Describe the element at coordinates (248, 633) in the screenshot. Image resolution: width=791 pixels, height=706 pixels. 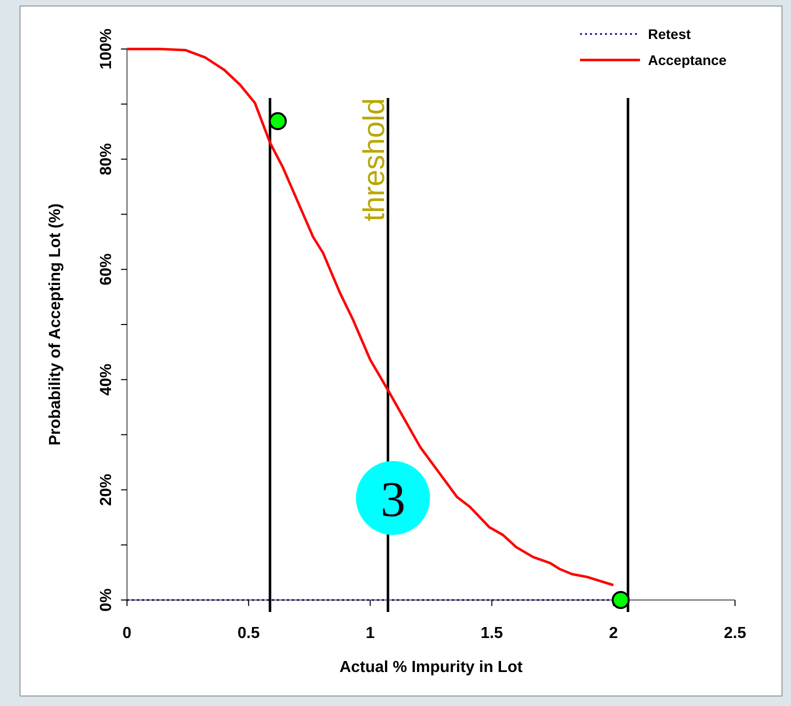
I see `x-tick-label: 0.5` at that location.